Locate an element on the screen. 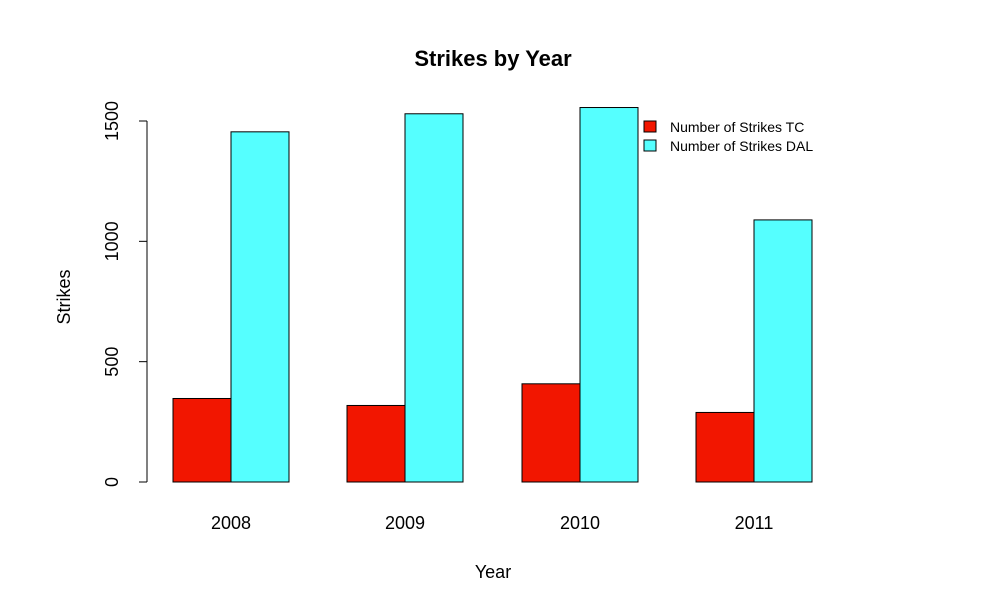 The image size is (993, 609). x-tick-label: 2008 is located at coordinates (231, 523).